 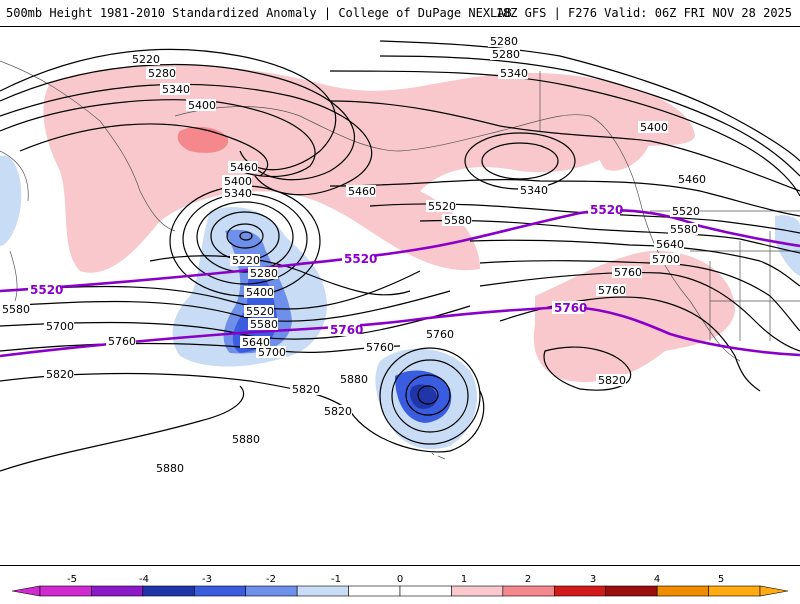 What do you see at coordinates (666, 259) in the screenshot?
I see `contour-label: 5700` at bounding box center [666, 259].